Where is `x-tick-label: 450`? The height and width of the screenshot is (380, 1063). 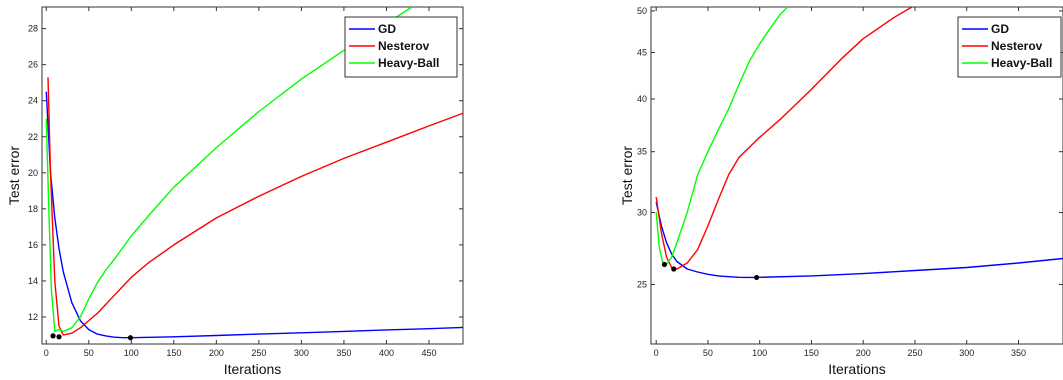
x-tick-label: 450 is located at coordinates (428, 353).